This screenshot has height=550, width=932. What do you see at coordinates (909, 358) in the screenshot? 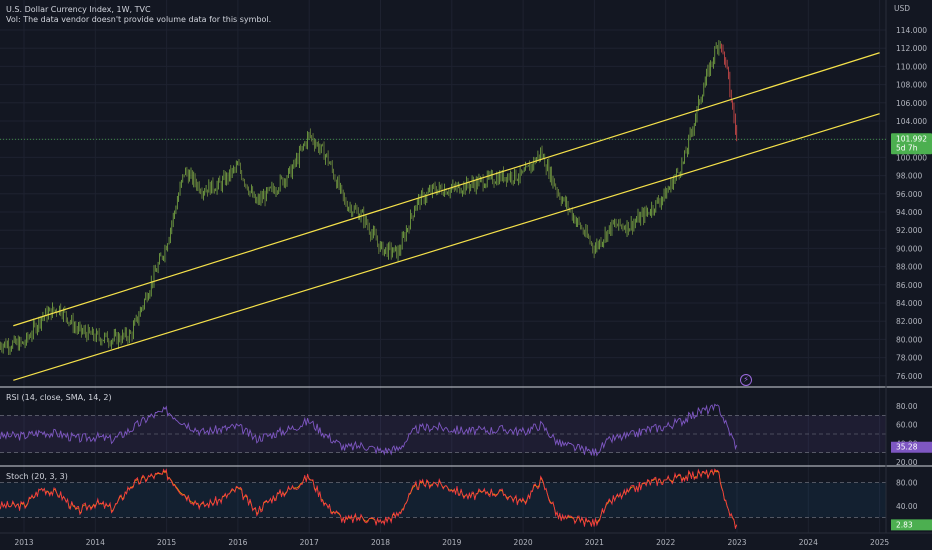
I see `price-tick-label: 78.000` at bounding box center [909, 358].